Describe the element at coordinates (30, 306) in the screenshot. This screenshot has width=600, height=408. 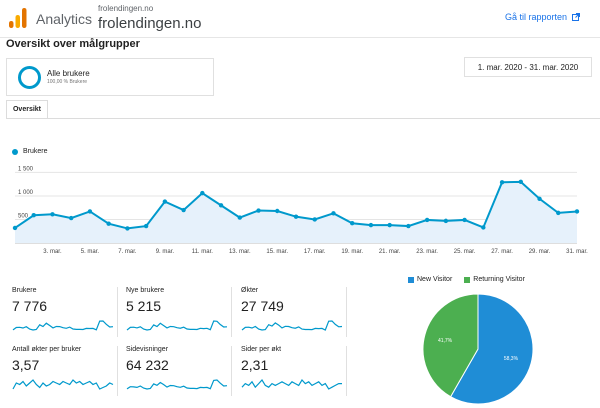
I see `metric-value: 7 776` at that location.